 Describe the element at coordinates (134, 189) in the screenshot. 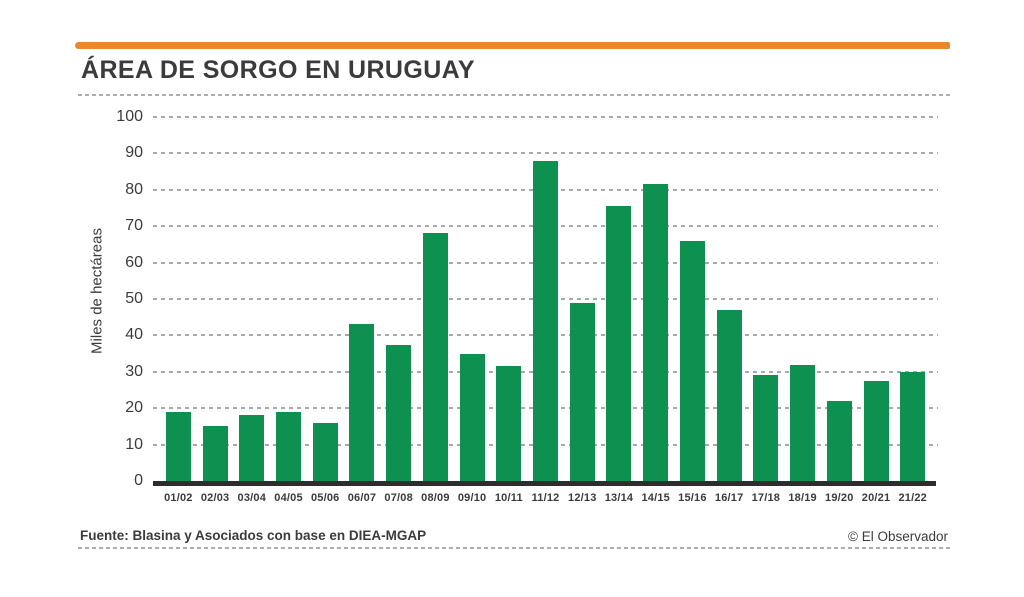

I see `y-tick-label: 80` at that location.